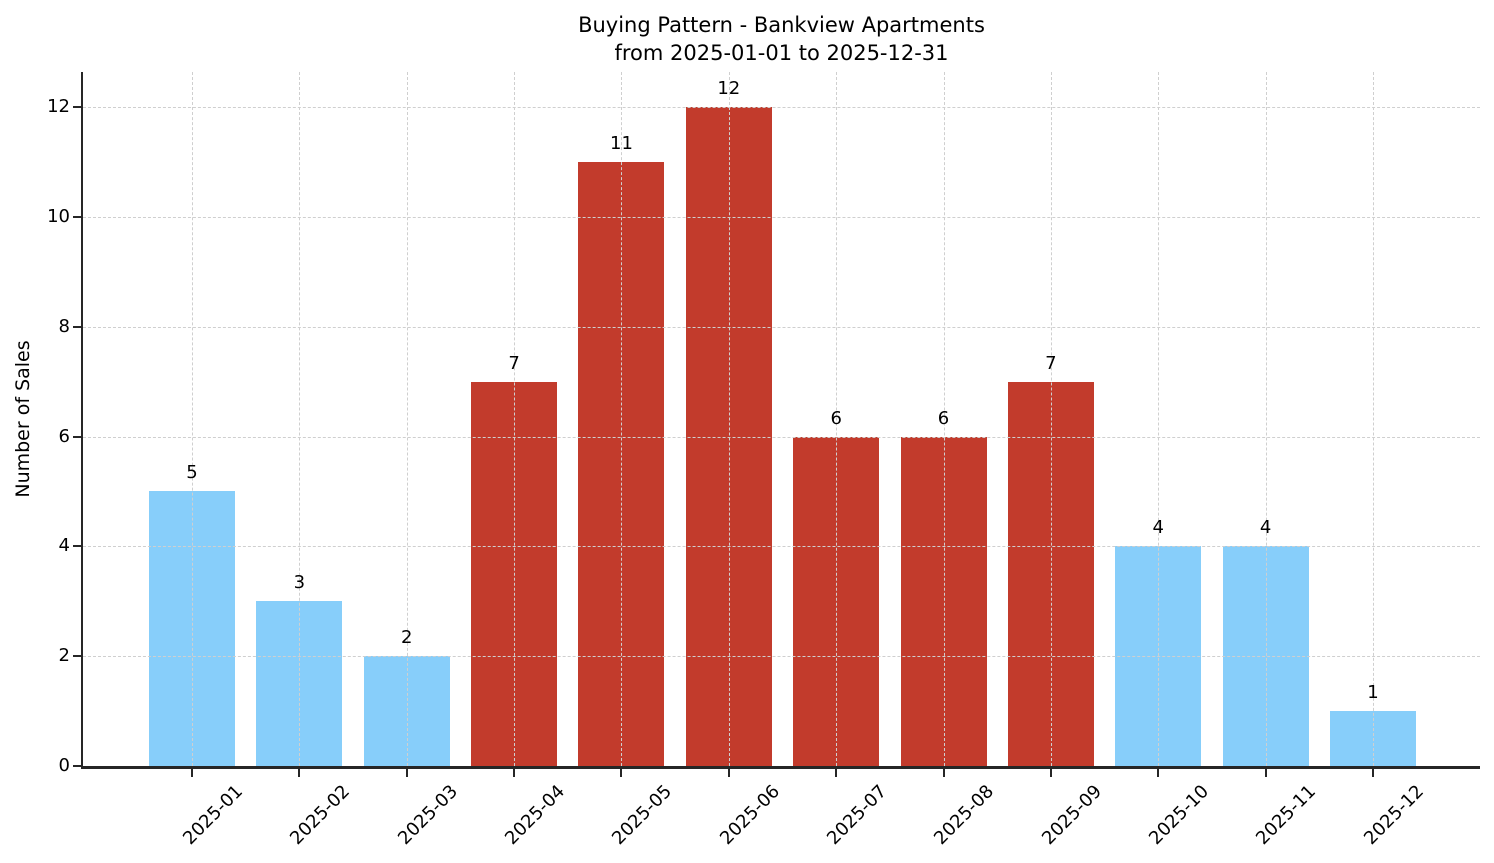 The height and width of the screenshot is (863, 1494). Describe the element at coordinates (81, 420) in the screenshot. I see `y-axis-spine` at that location.